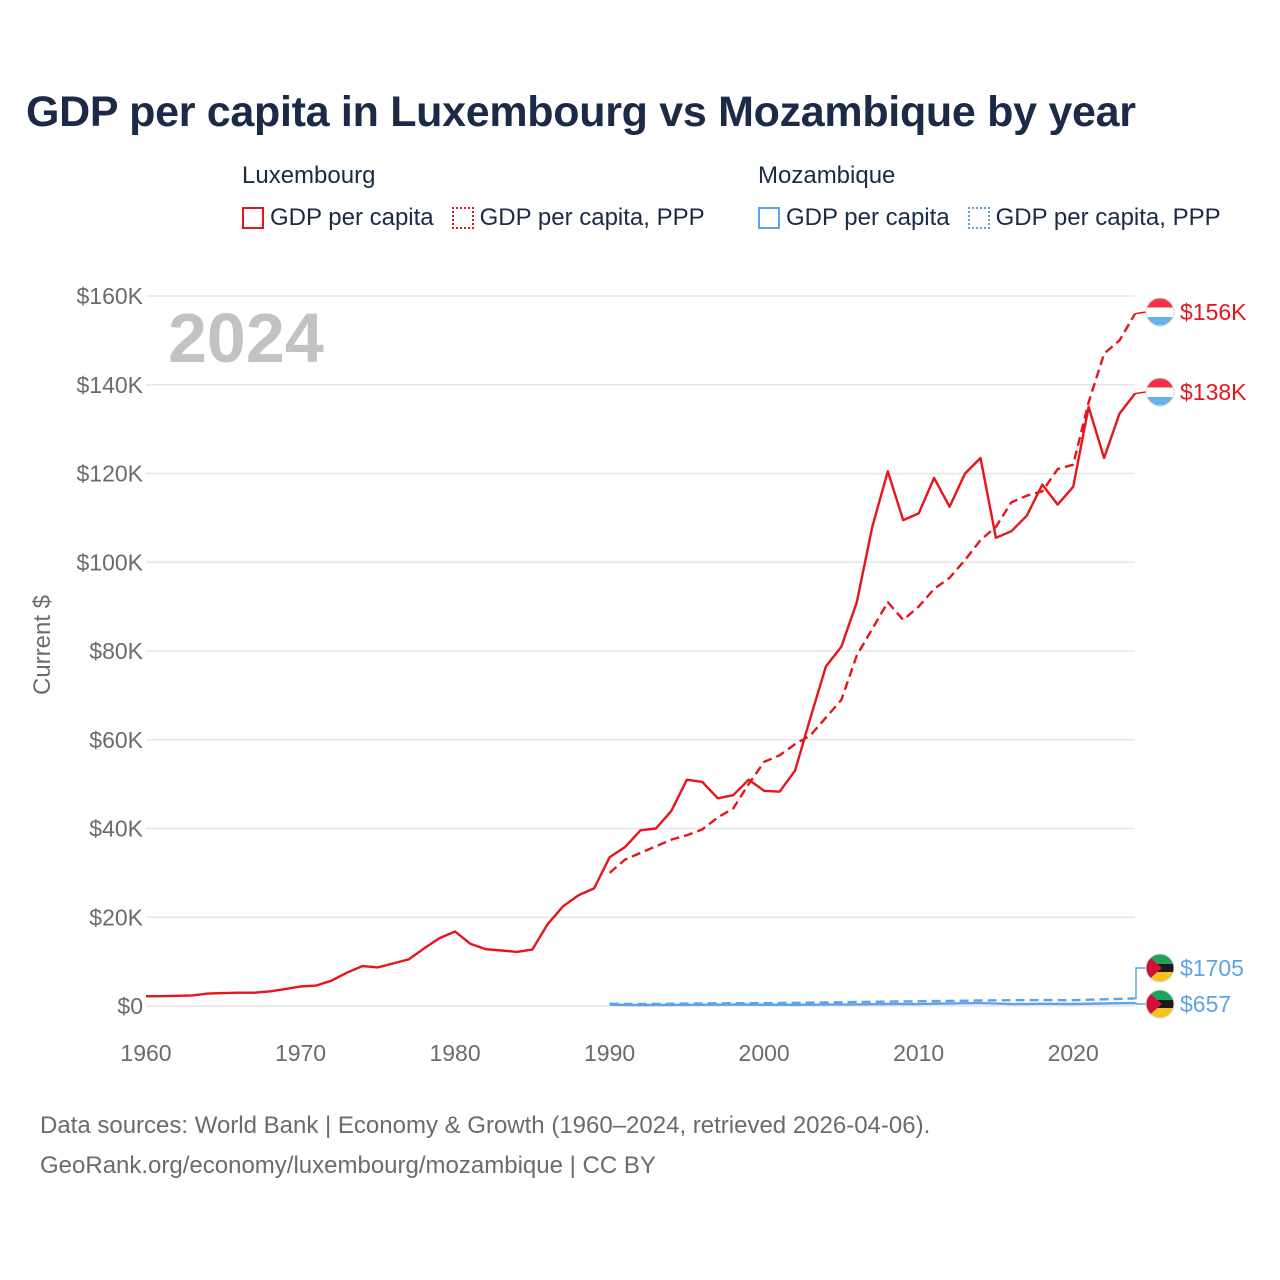  I want to click on x-tick-label: 1960, so click(145, 1053).